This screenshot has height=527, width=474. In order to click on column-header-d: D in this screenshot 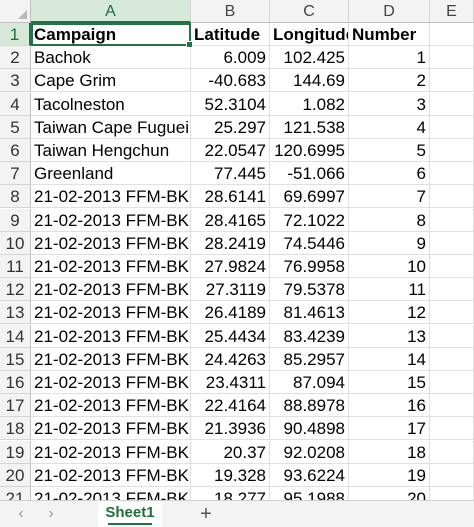, I will do `click(389, 11)`.